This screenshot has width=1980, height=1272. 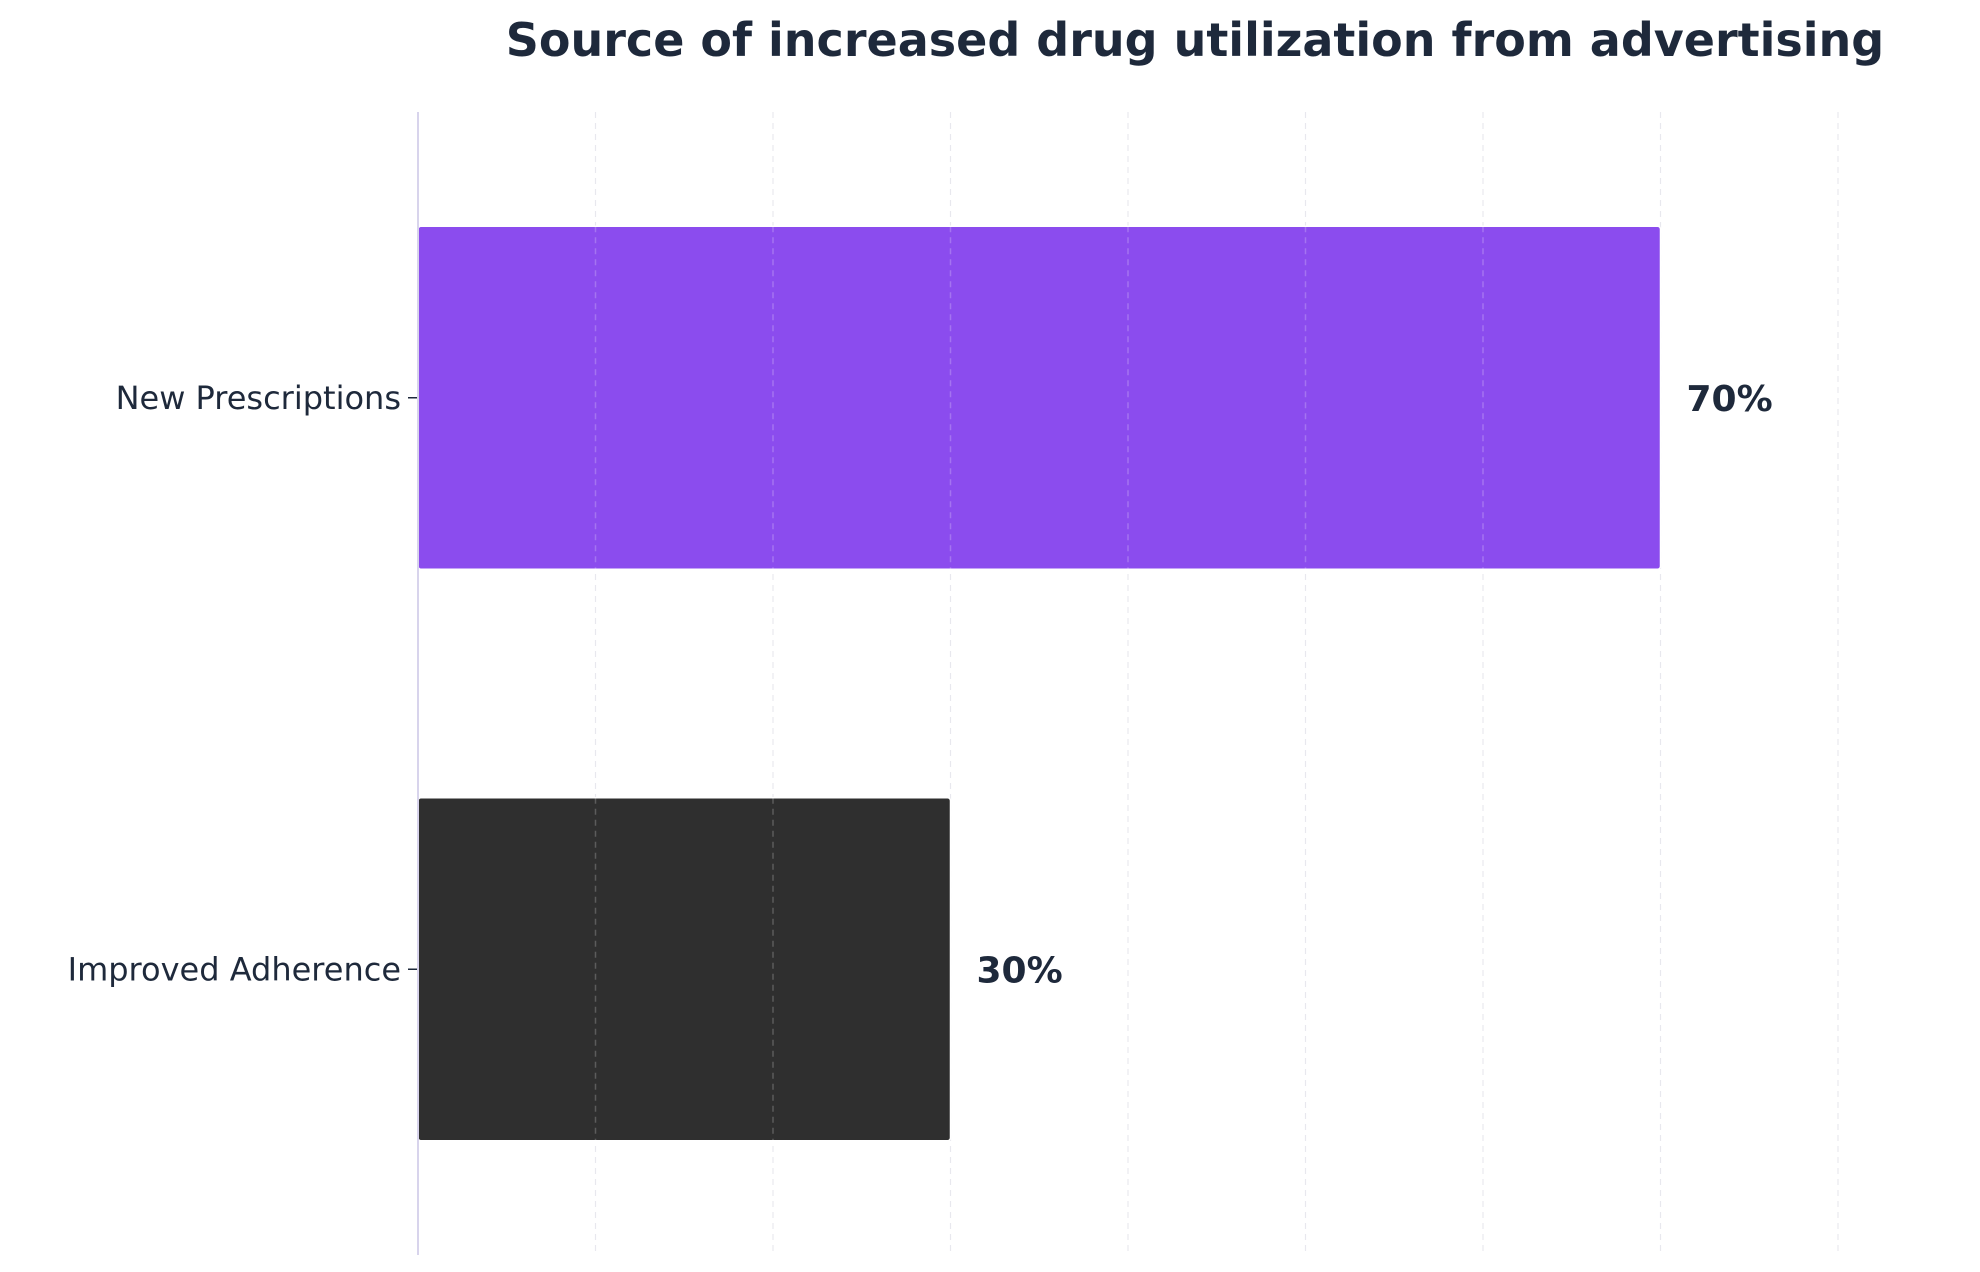 I want to click on category-label: New Prescriptions, so click(x=258, y=398).